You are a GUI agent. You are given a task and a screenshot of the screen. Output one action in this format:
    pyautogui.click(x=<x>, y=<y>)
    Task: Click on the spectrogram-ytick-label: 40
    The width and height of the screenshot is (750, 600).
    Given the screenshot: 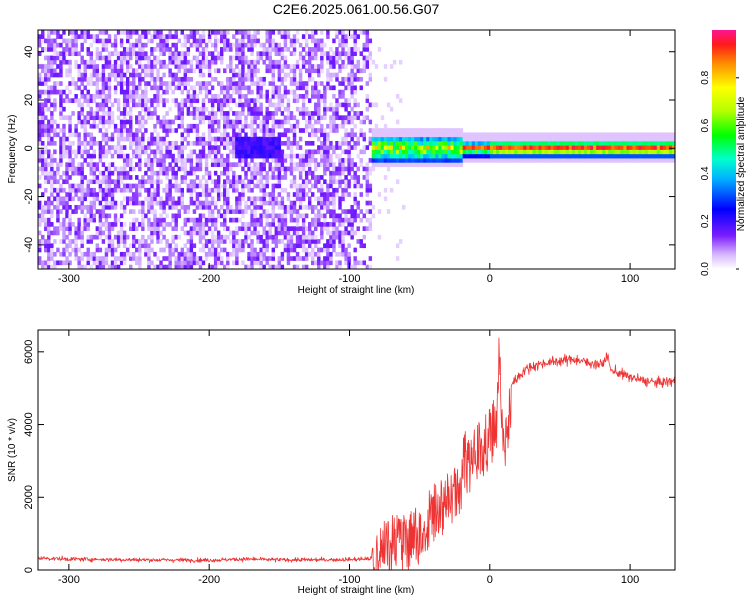 What is the action you would take?
    pyautogui.click(x=29, y=52)
    